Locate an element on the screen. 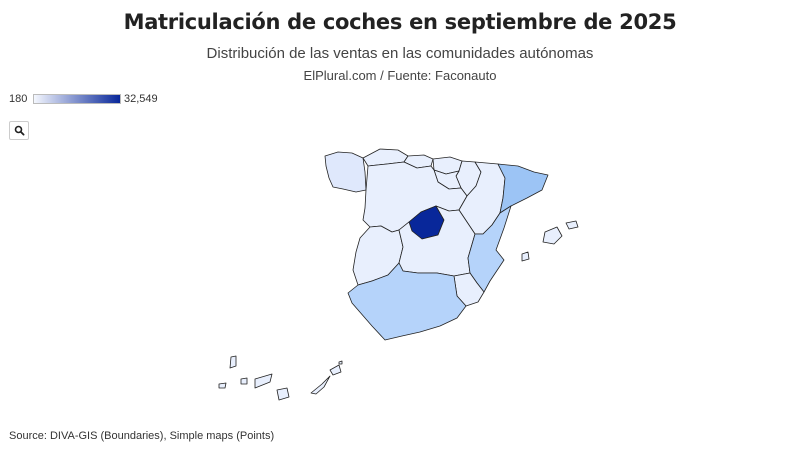 This screenshot has height=450, width=800. map-byline: ElPlural.com / Fuente: Faconauto is located at coordinates (400, 75).